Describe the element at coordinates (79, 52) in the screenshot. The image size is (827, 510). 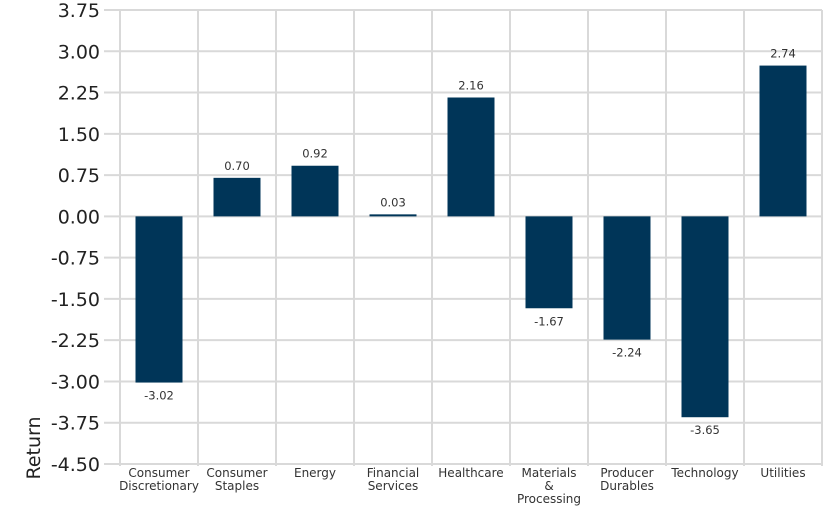
I see `y-tick-label: 3.00` at that location.